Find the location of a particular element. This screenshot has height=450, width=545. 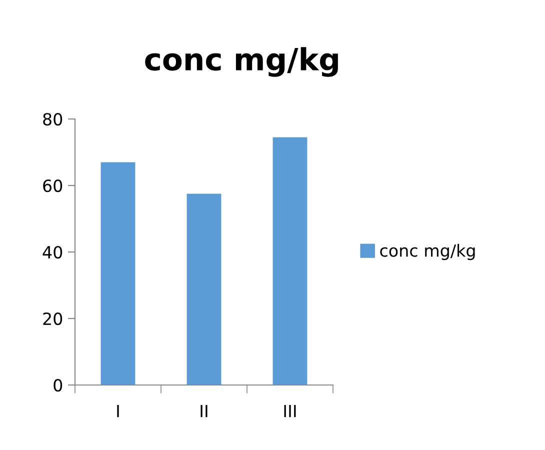

chart-title: conc mg/kg is located at coordinates (241, 62).